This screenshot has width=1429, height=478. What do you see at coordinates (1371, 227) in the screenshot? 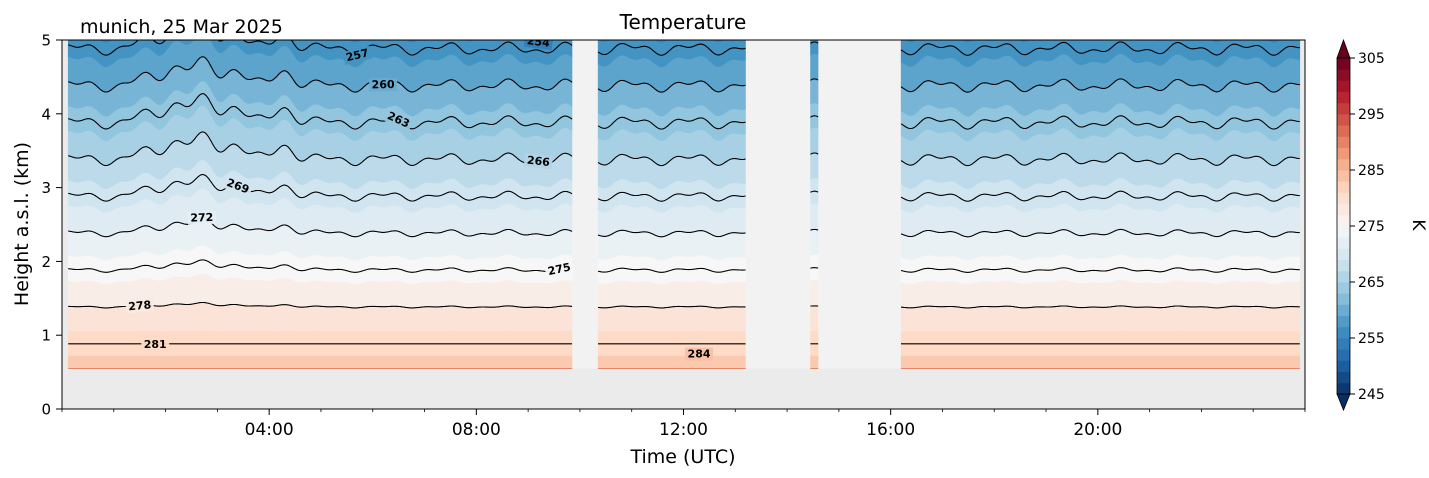
I see `colorbar-tick-label: 275` at bounding box center [1371, 227].